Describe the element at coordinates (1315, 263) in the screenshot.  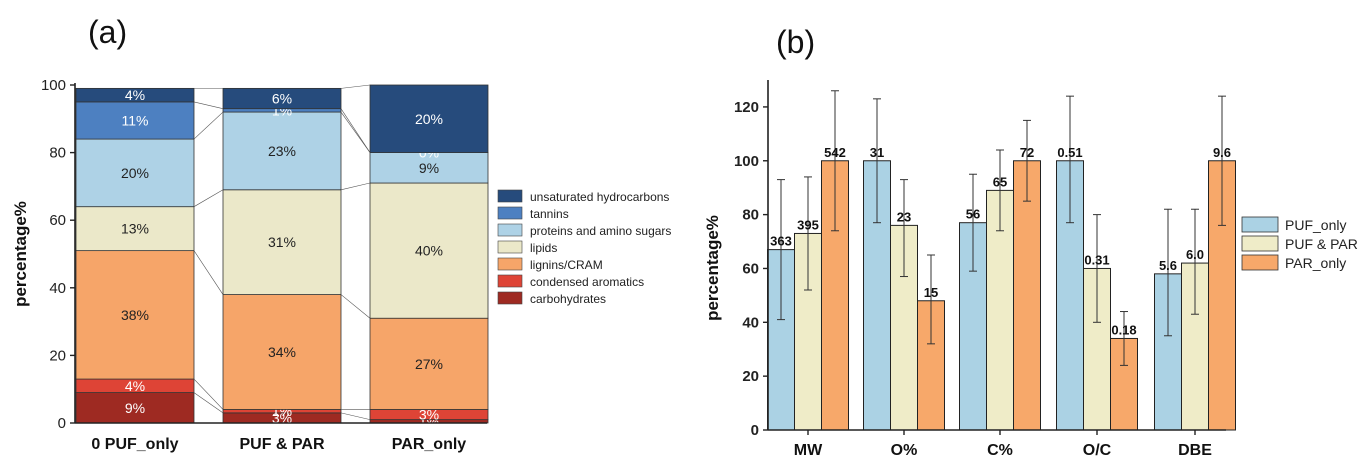
I see `legend-label: PAR_only` at that location.